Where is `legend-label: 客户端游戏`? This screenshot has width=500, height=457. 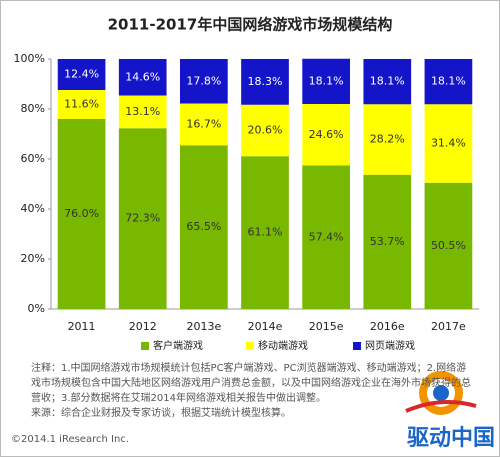 legend-label: 客户端游戏 is located at coordinates (178, 345).